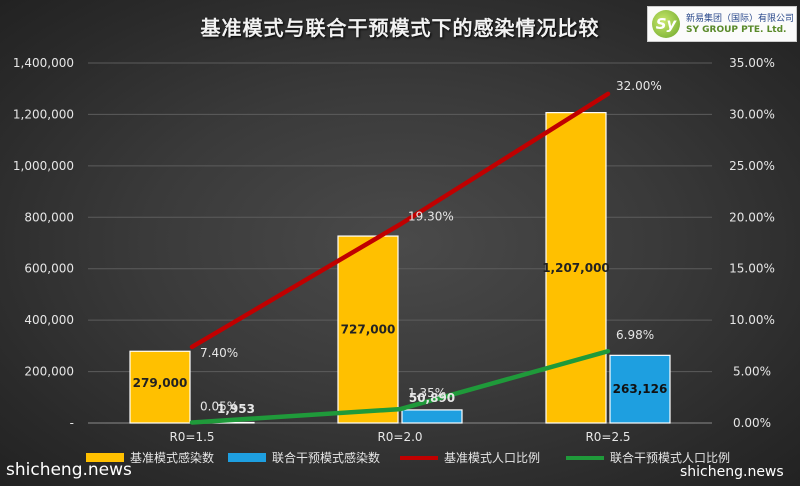 The height and width of the screenshot is (486, 800). Describe the element at coordinates (43, 114) in the screenshot. I see `y-tick-label: 1,200,000` at that location.